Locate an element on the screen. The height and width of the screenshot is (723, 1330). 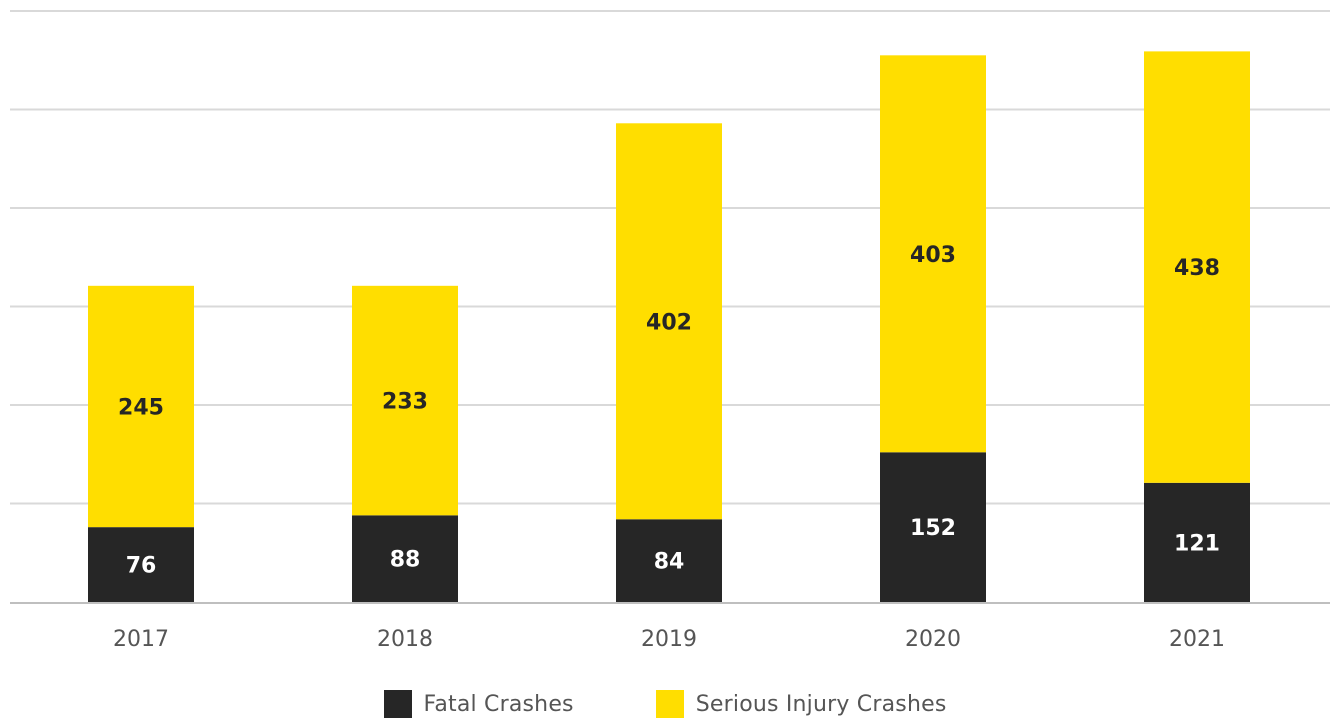
data-label-serious-injury-crashes-2021: 438 is located at coordinates (1197, 268).